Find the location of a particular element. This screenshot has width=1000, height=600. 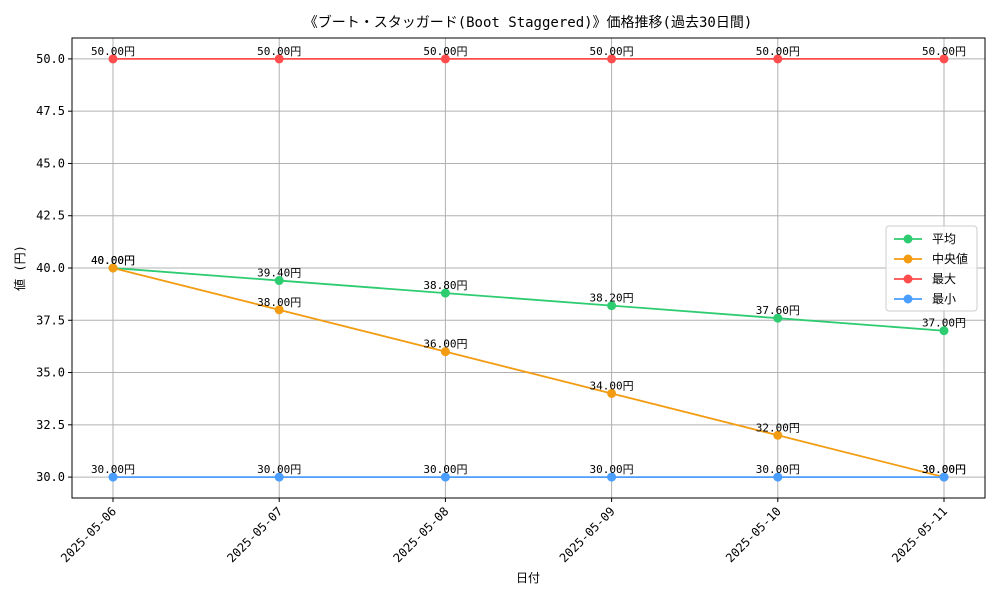

data-label: 38.20円 is located at coordinates (612, 298).